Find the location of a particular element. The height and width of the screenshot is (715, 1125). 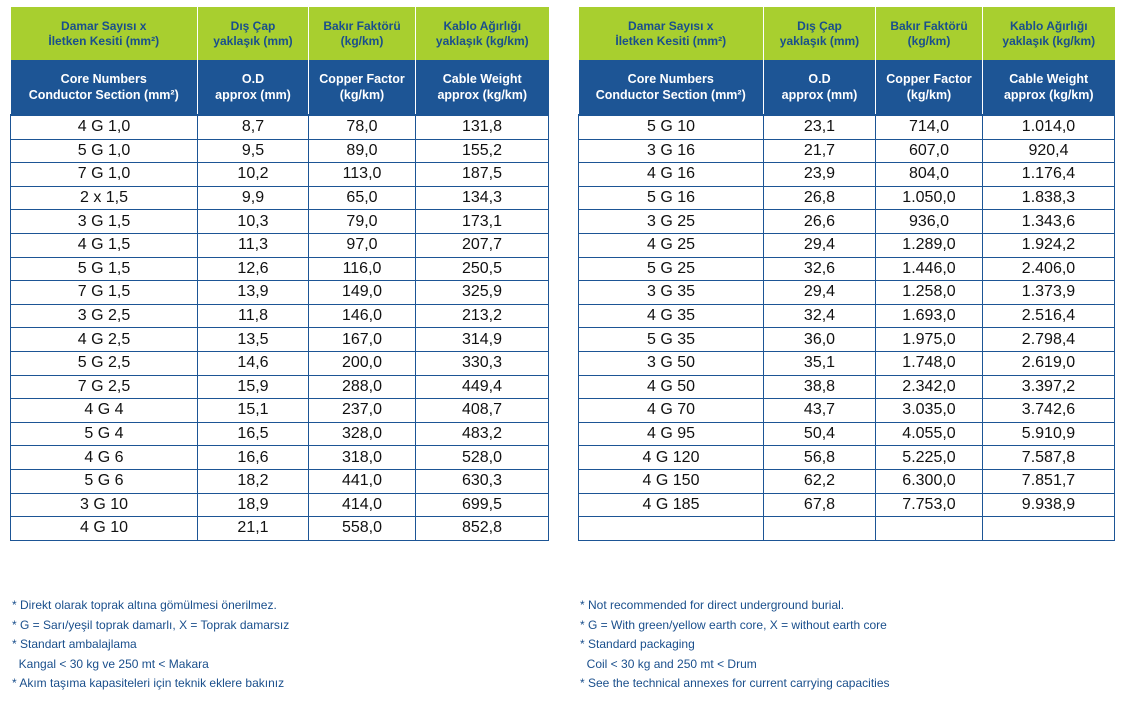

header-core-numbers-en: Core Numbers Conductor Section (mm²) is located at coordinates (671, 87).